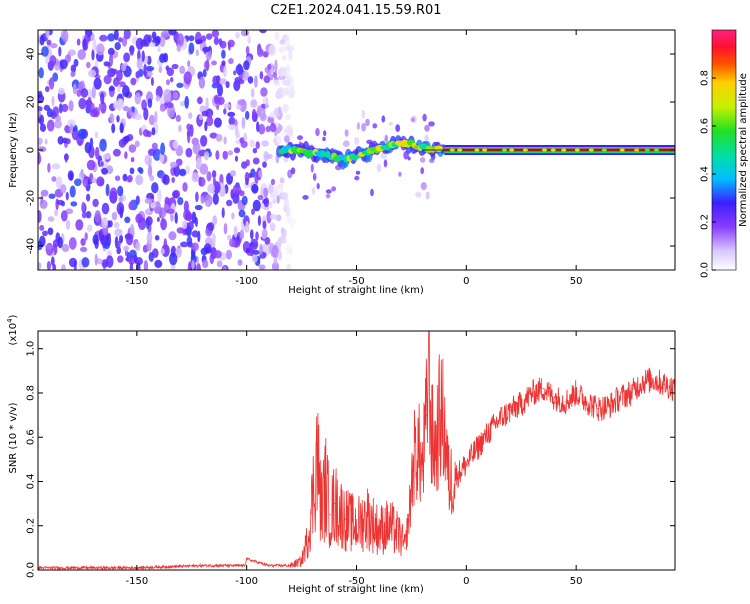  Describe the element at coordinates (356, 290) in the screenshot. I see `spectrogram-x-label: Height of straight line (km)` at that location.